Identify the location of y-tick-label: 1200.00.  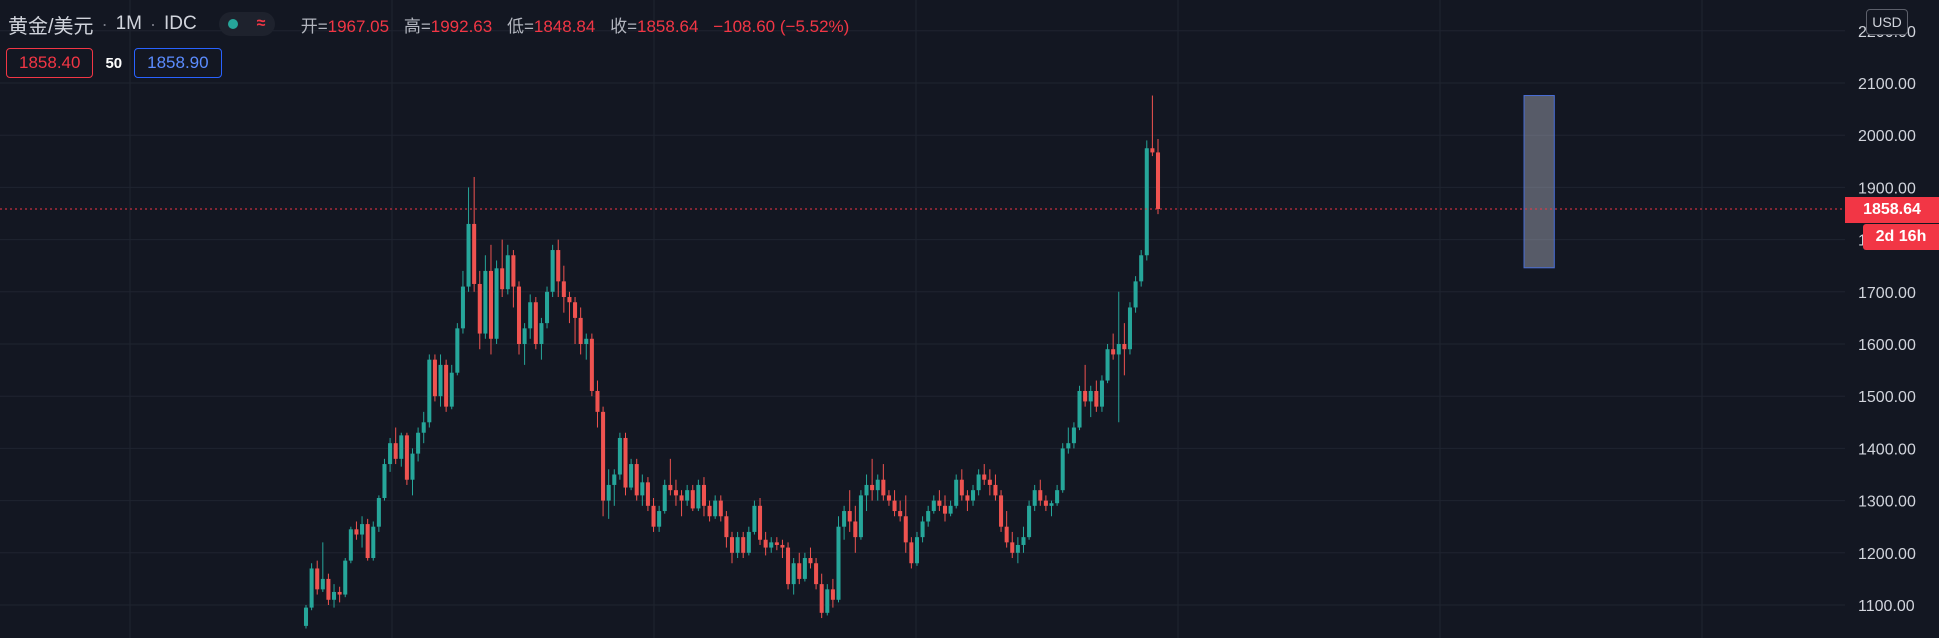
(1887, 554).